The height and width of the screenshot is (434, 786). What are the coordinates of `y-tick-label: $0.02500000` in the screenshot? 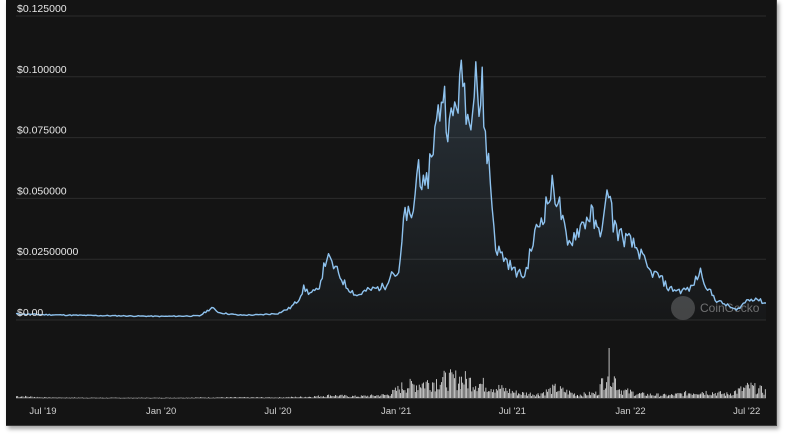 It's located at (47, 252).